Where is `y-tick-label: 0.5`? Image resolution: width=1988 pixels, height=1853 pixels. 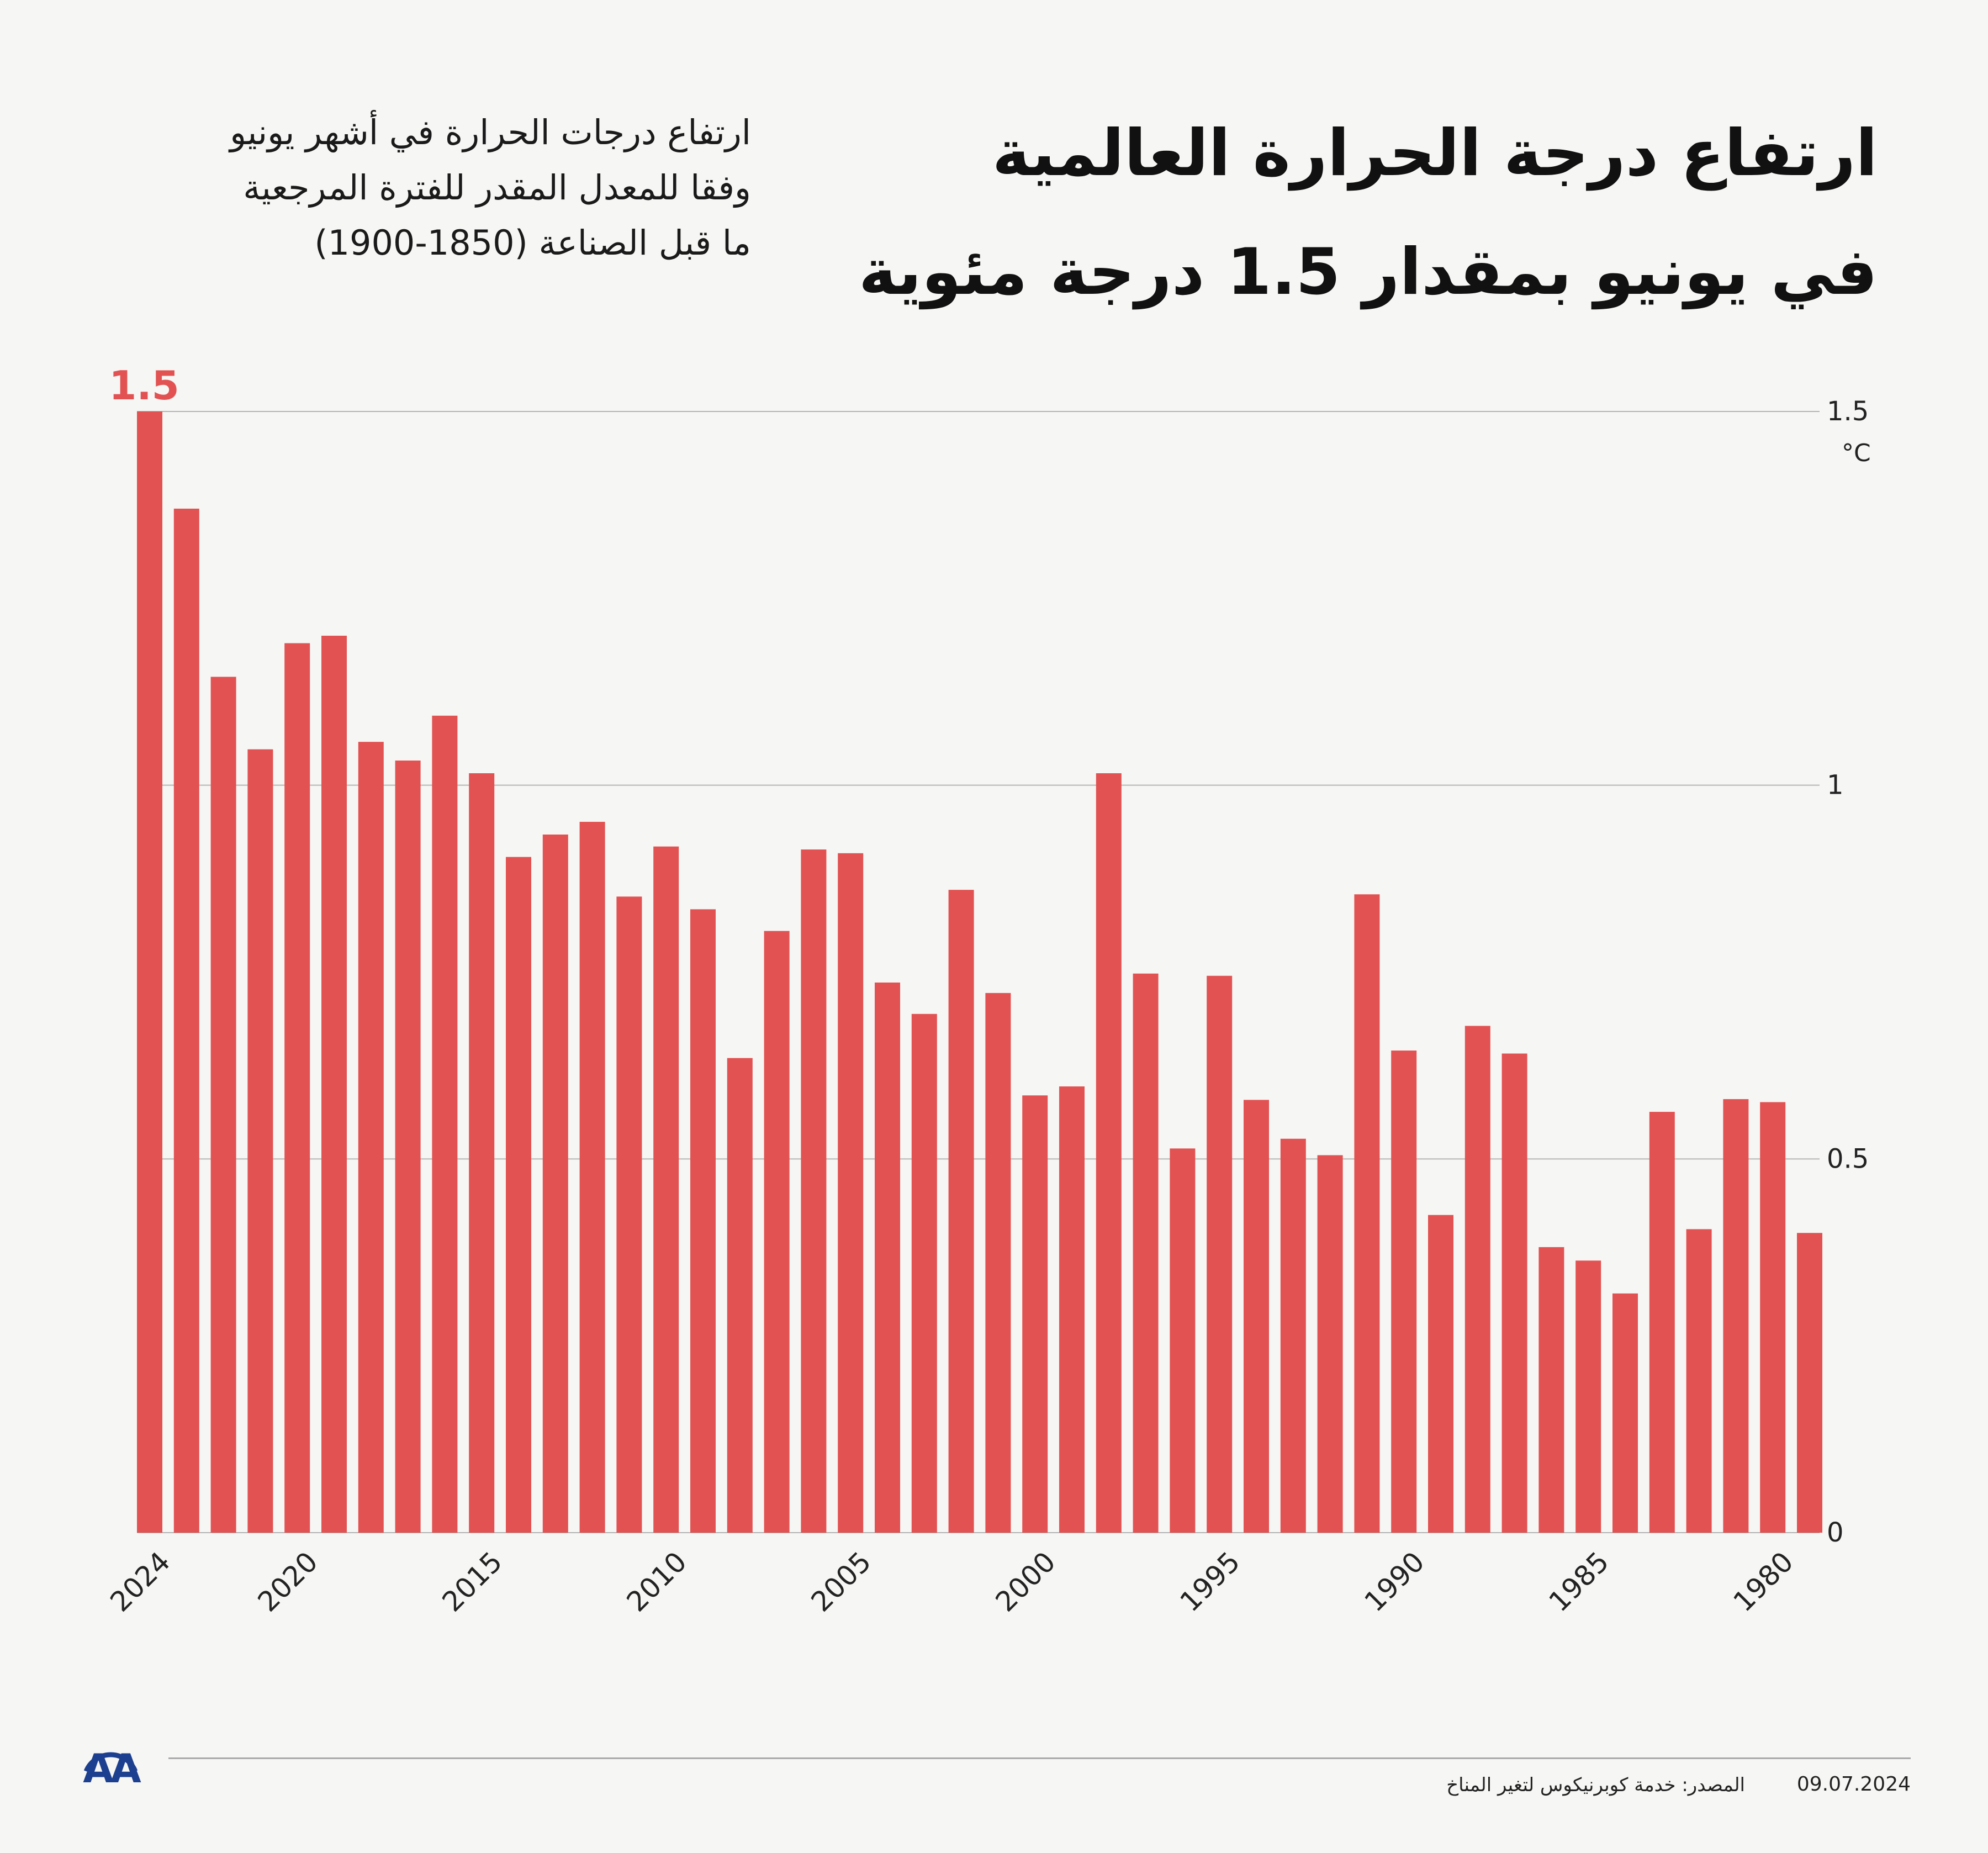 y-tick-label: 0.5 is located at coordinates (1848, 1158).